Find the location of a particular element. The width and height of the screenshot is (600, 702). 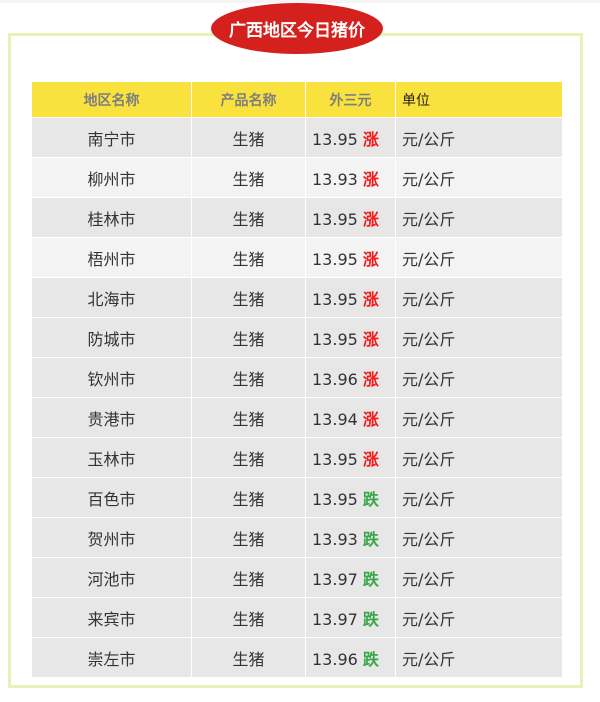

region-cell: 北海市 is located at coordinates (111, 297).